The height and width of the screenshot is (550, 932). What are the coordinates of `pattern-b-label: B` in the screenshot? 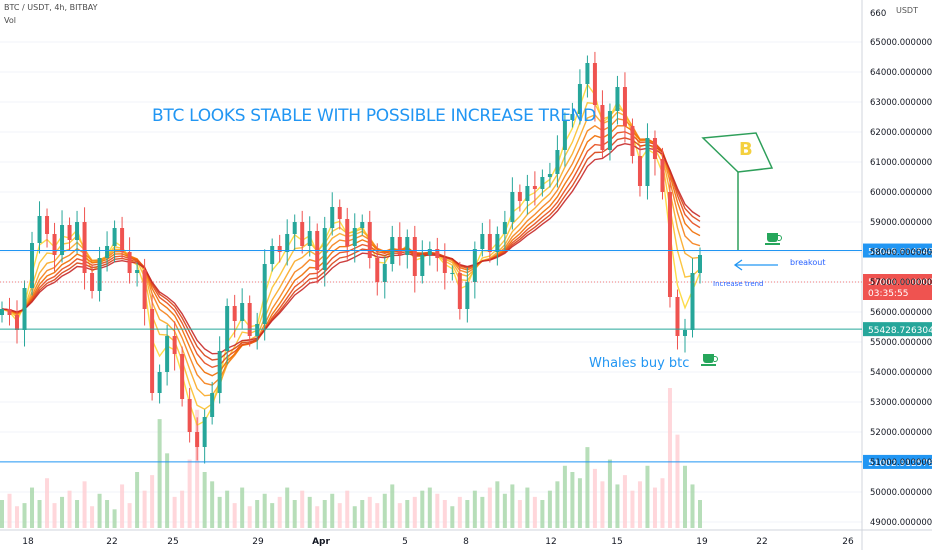 It's located at (746, 149).